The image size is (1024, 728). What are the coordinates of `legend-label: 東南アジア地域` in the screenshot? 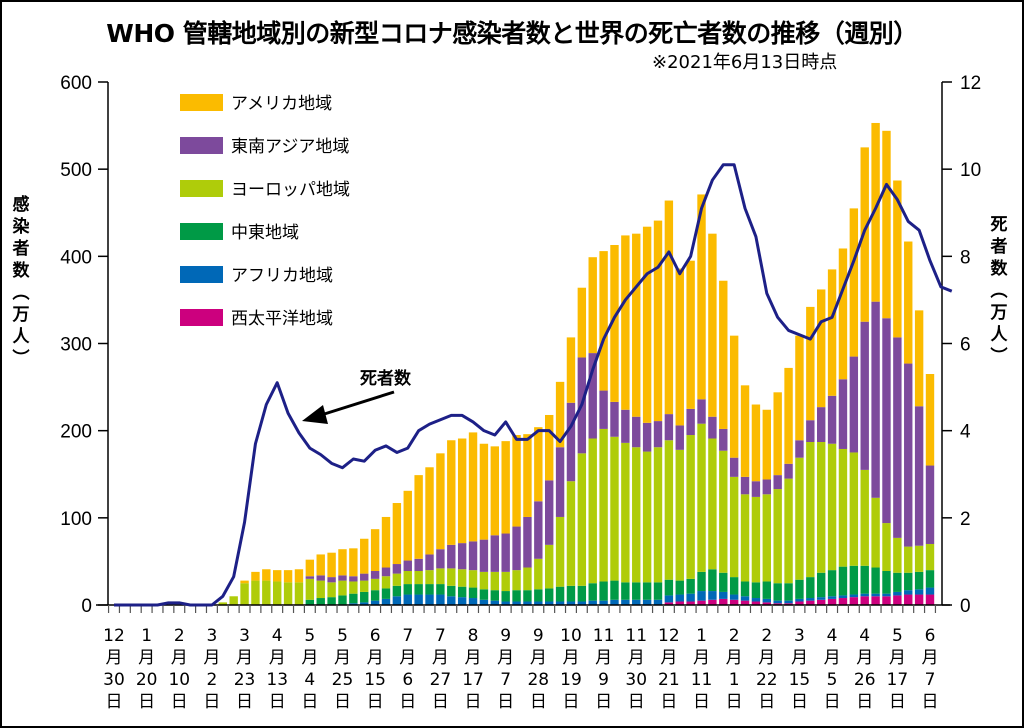 It's located at (290, 147).